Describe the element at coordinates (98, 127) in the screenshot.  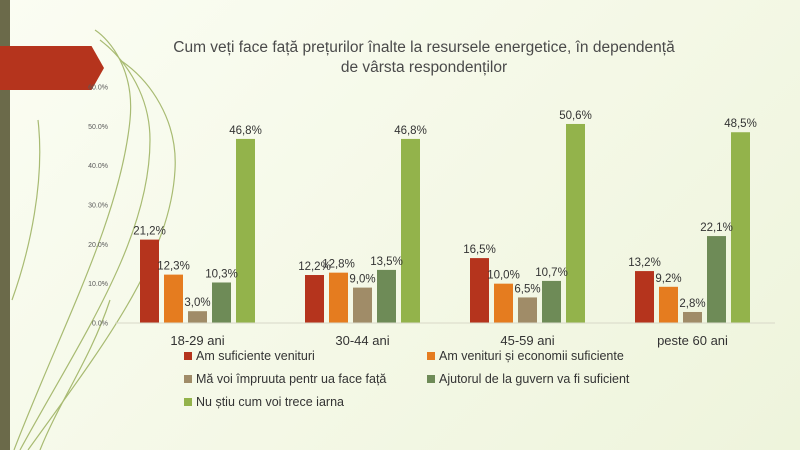
I see `y-tick-label: 50.0%` at that location.